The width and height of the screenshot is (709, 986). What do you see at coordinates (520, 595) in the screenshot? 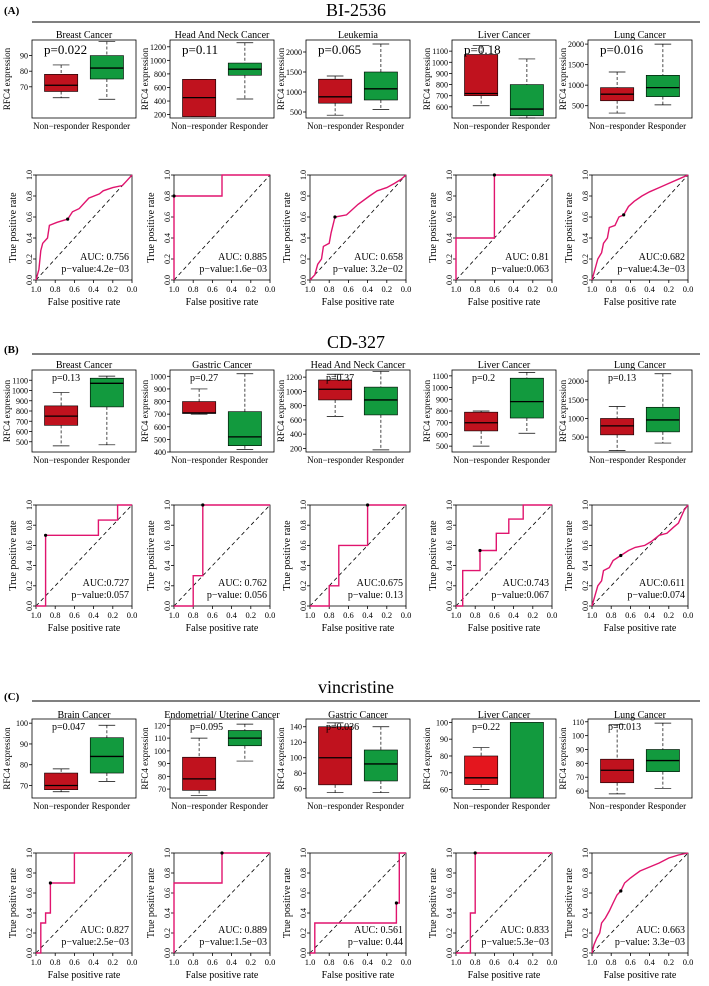
I see `roc-p-value-label: p−value:0.067` at bounding box center [520, 595].